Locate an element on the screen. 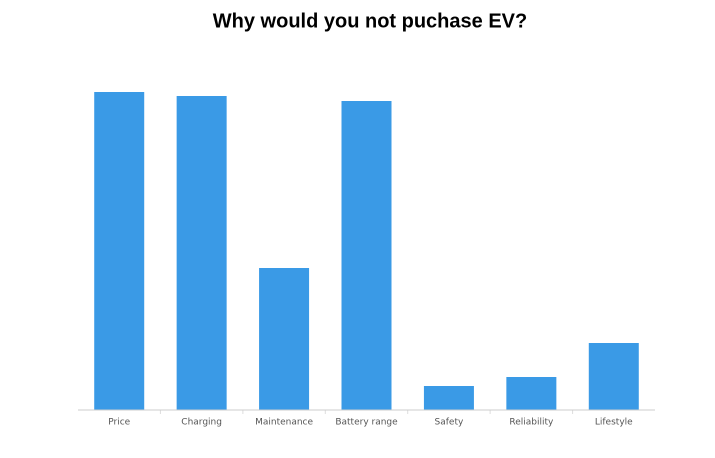  x-tick-label: Reliability is located at coordinates (531, 423).